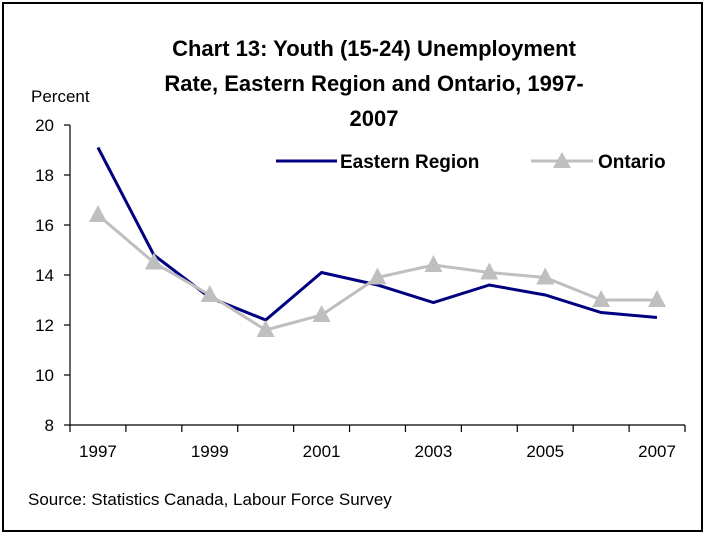 Image resolution: width=707 pixels, height=536 pixels. I want to click on chart-title-line-3: 2007, so click(374, 118).